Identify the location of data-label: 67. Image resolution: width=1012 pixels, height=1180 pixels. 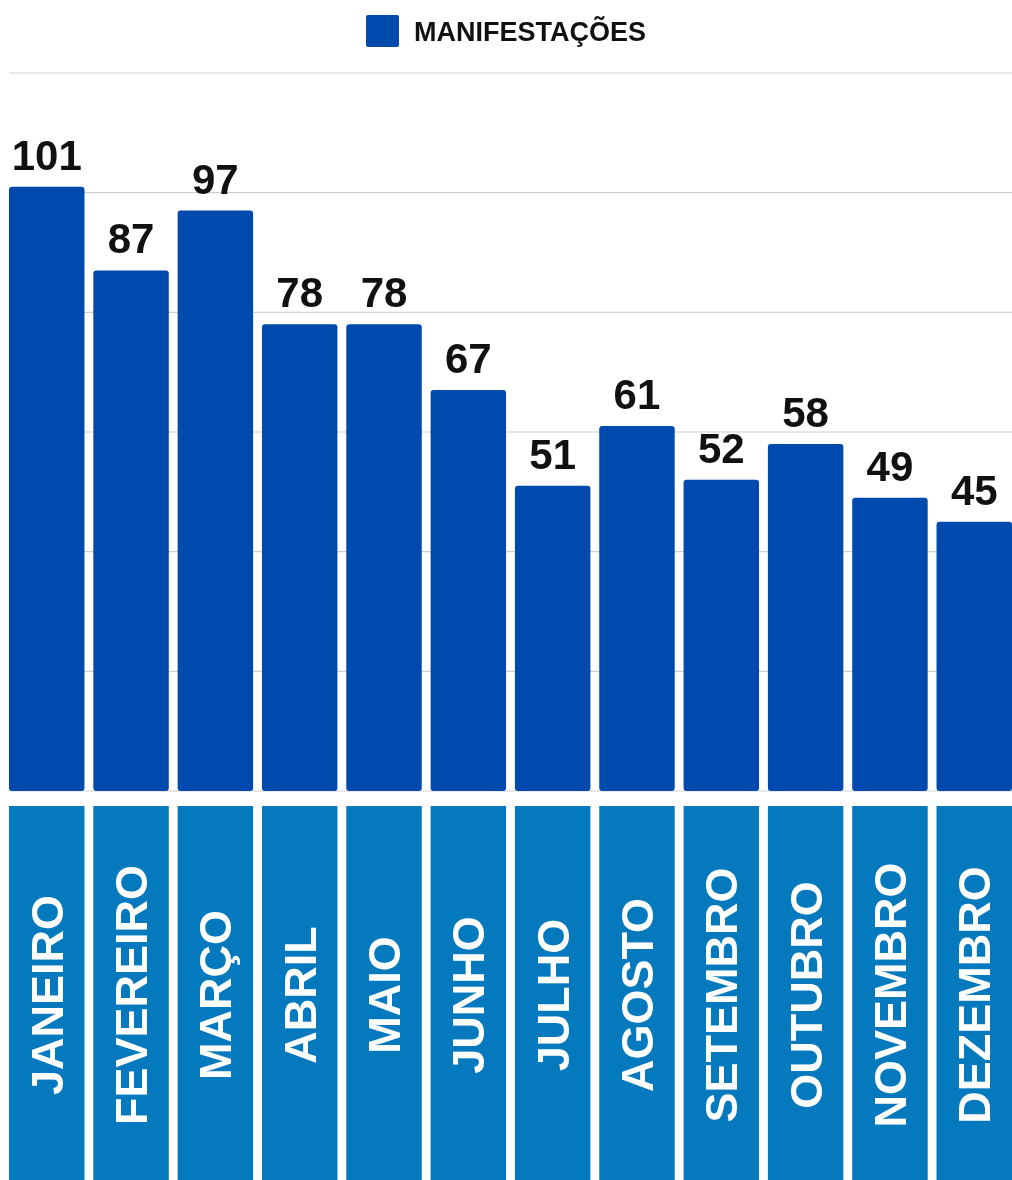
(468, 359).